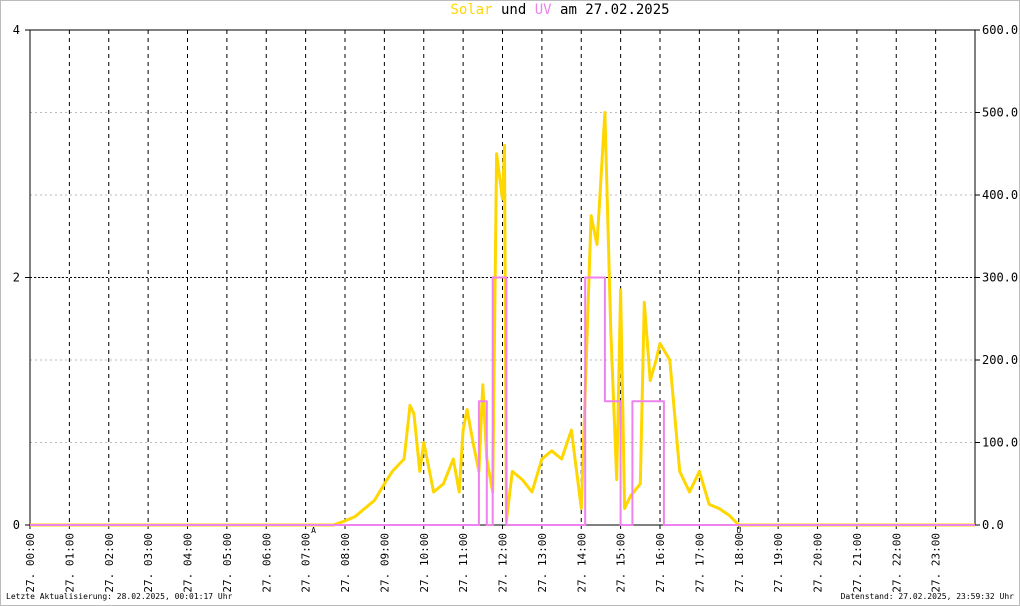 The image size is (1020, 606). I want to click on y2-tick-label: 400.0, so click(1000, 195).